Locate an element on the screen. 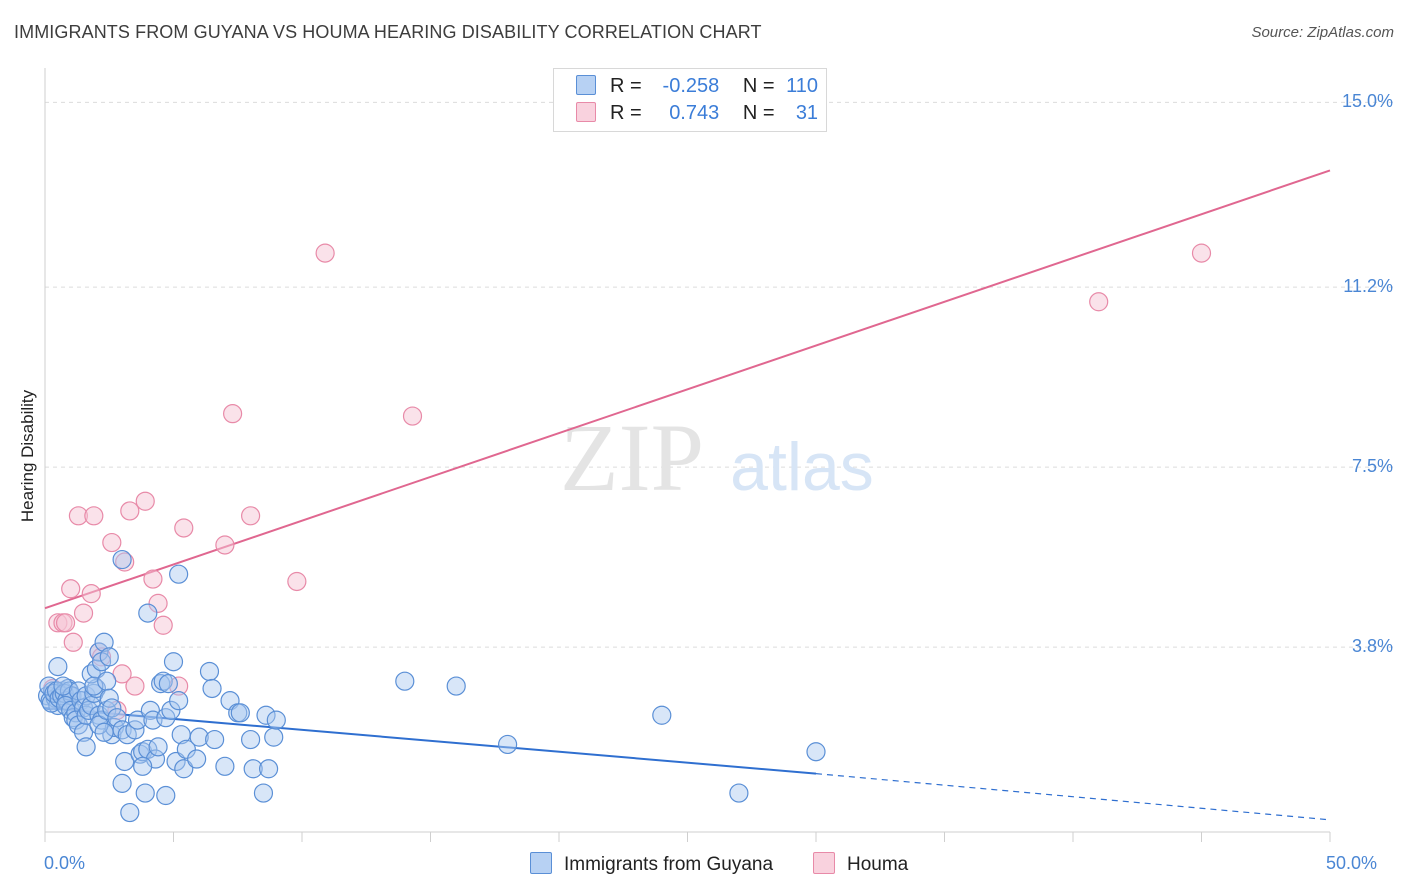 This screenshot has width=1406, height=892. y-tick-label: 15.0% is located at coordinates (1367, 101).